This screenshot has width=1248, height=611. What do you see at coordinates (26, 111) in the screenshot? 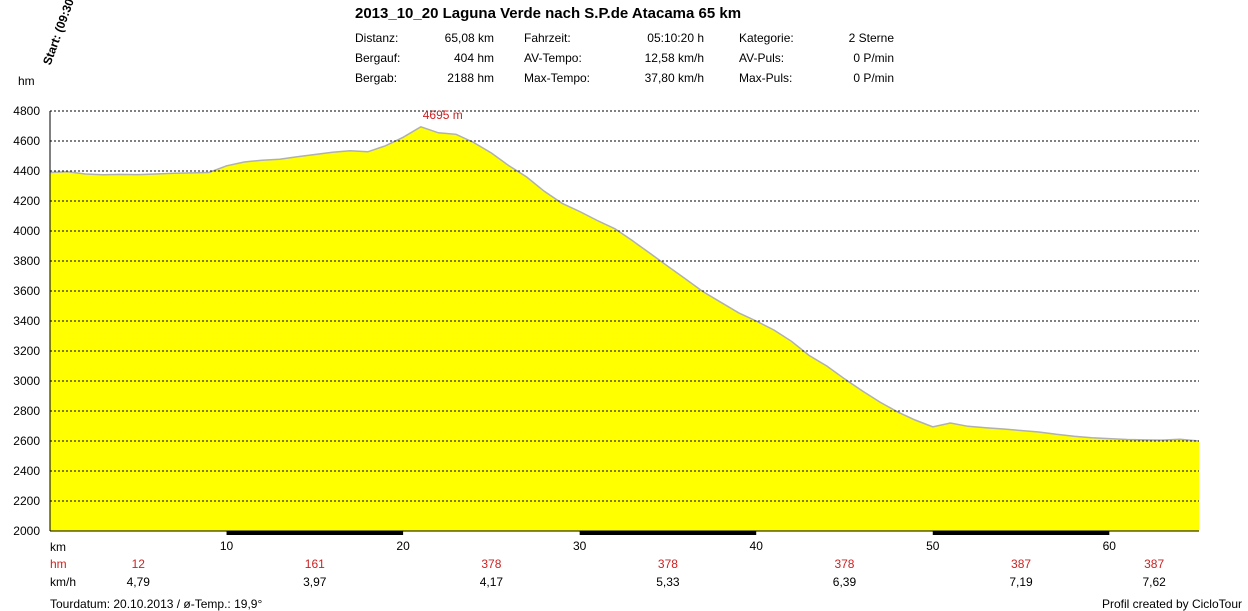
I see `y-tick-4800: 4800` at bounding box center [26, 111].